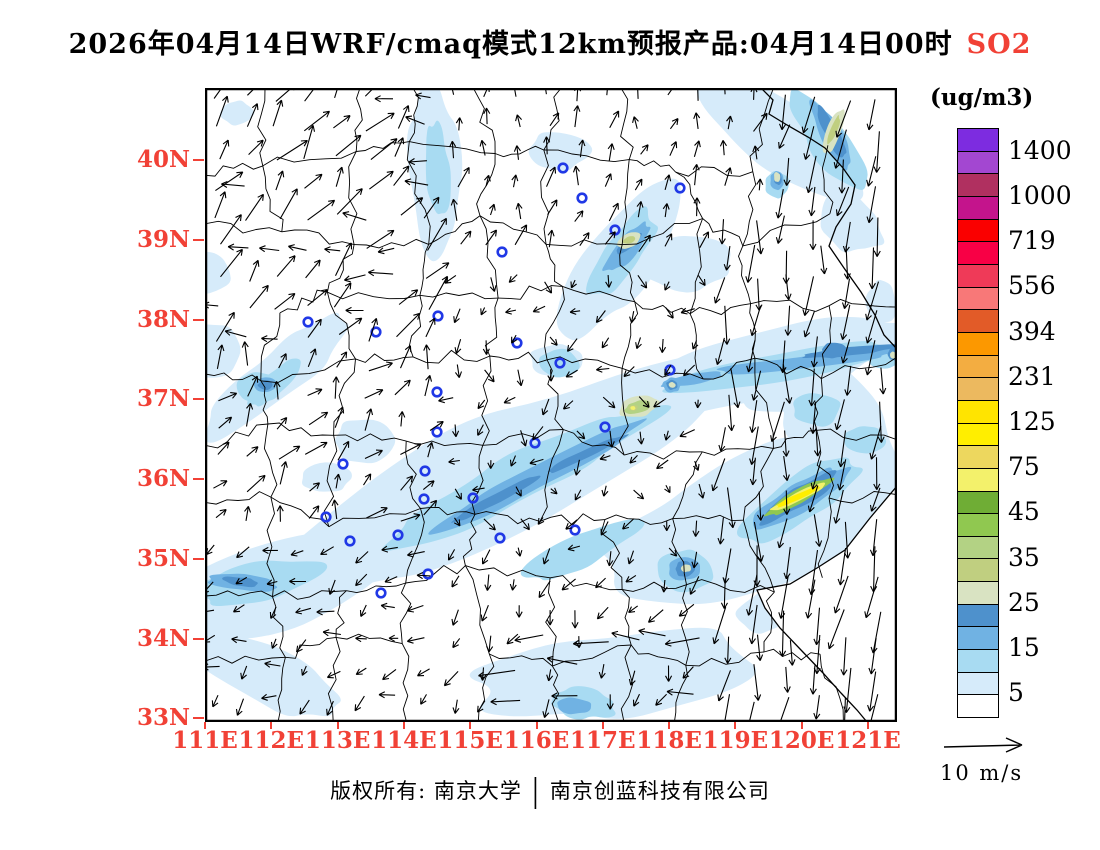 Image resolution: width=1100 pixels, height=850 pixels. Describe the element at coordinates (426, 791) in the screenshot. I see `footer-left: 版权所有: 南京大学` at that location.